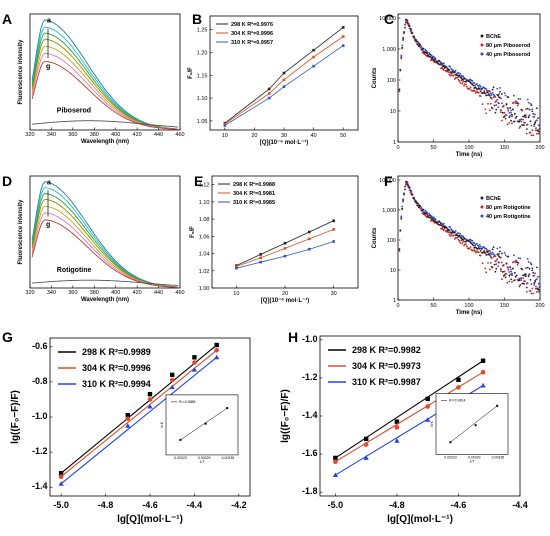  Describe the element at coordinates (482, 36) in the screenshot. I see `legend-marker` at that location.